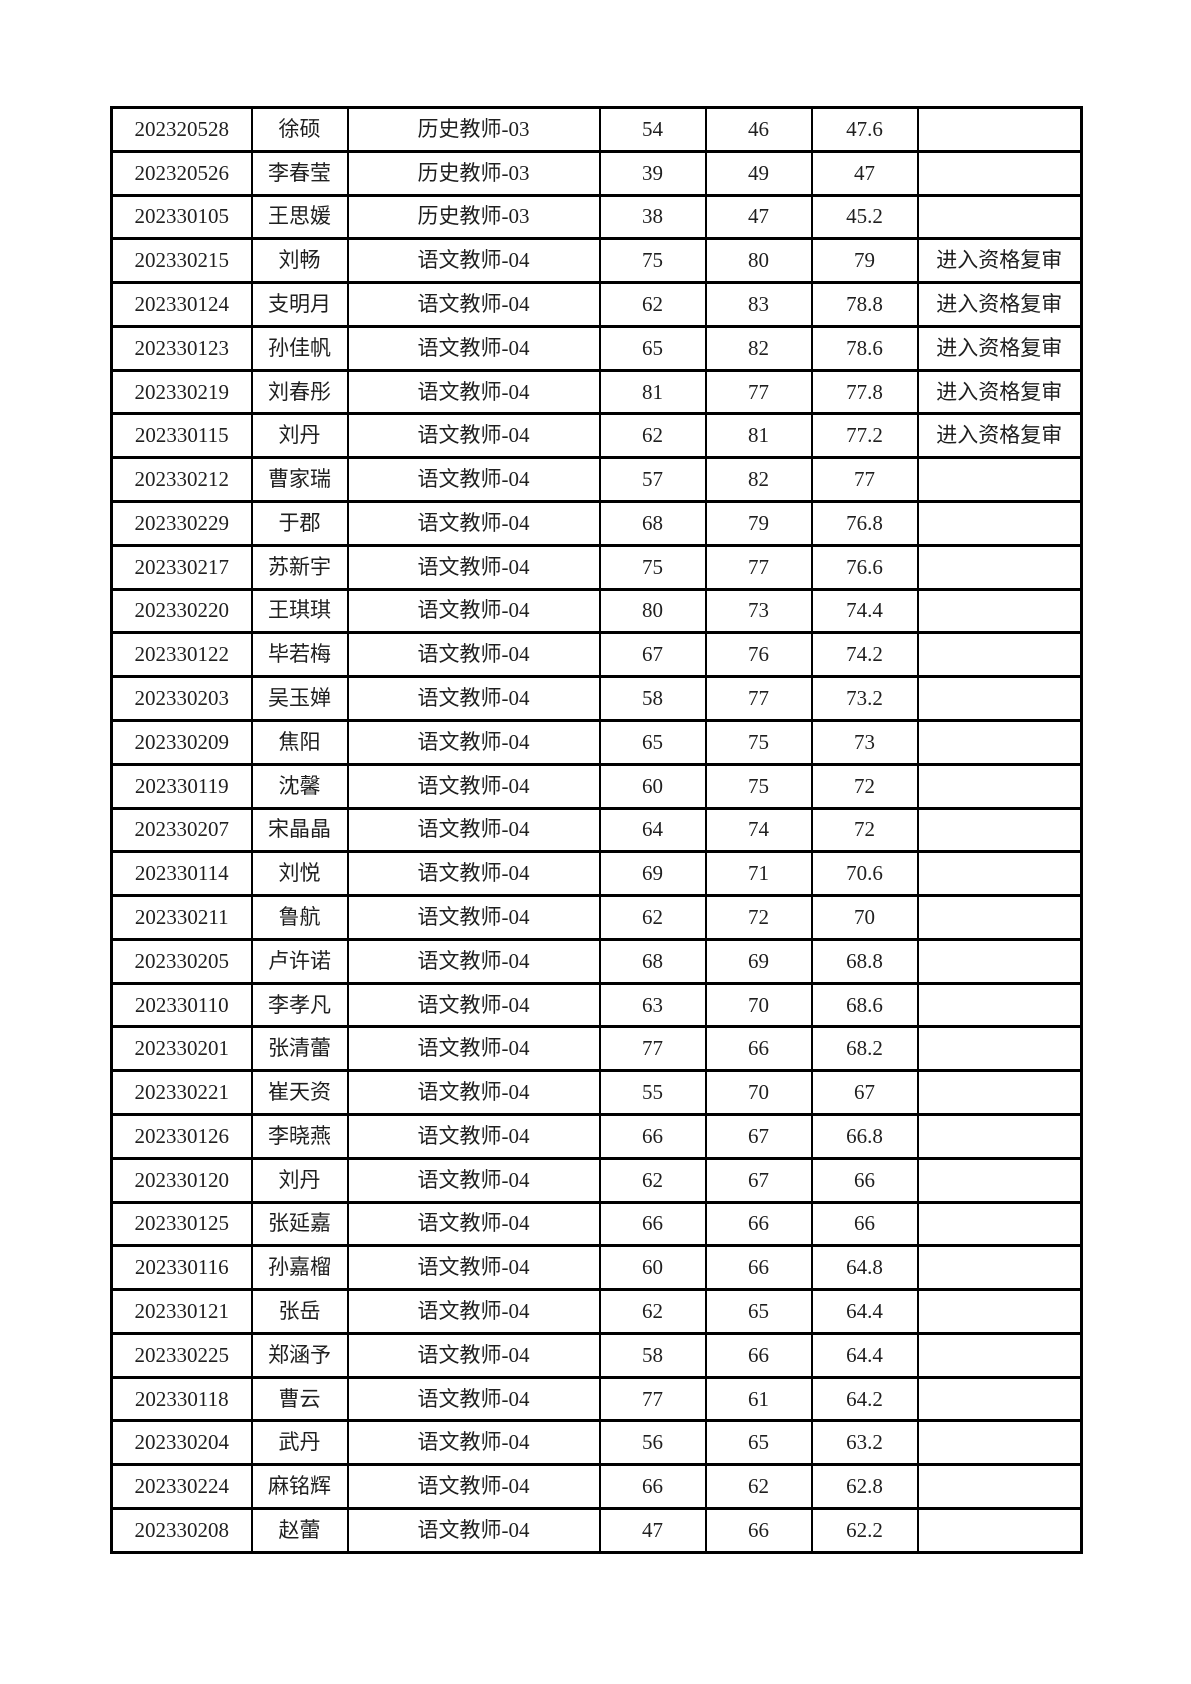 This screenshot has width=1191, height=1684. What do you see at coordinates (864, 742) in the screenshot?
I see `cell-score-final: 73` at bounding box center [864, 742].